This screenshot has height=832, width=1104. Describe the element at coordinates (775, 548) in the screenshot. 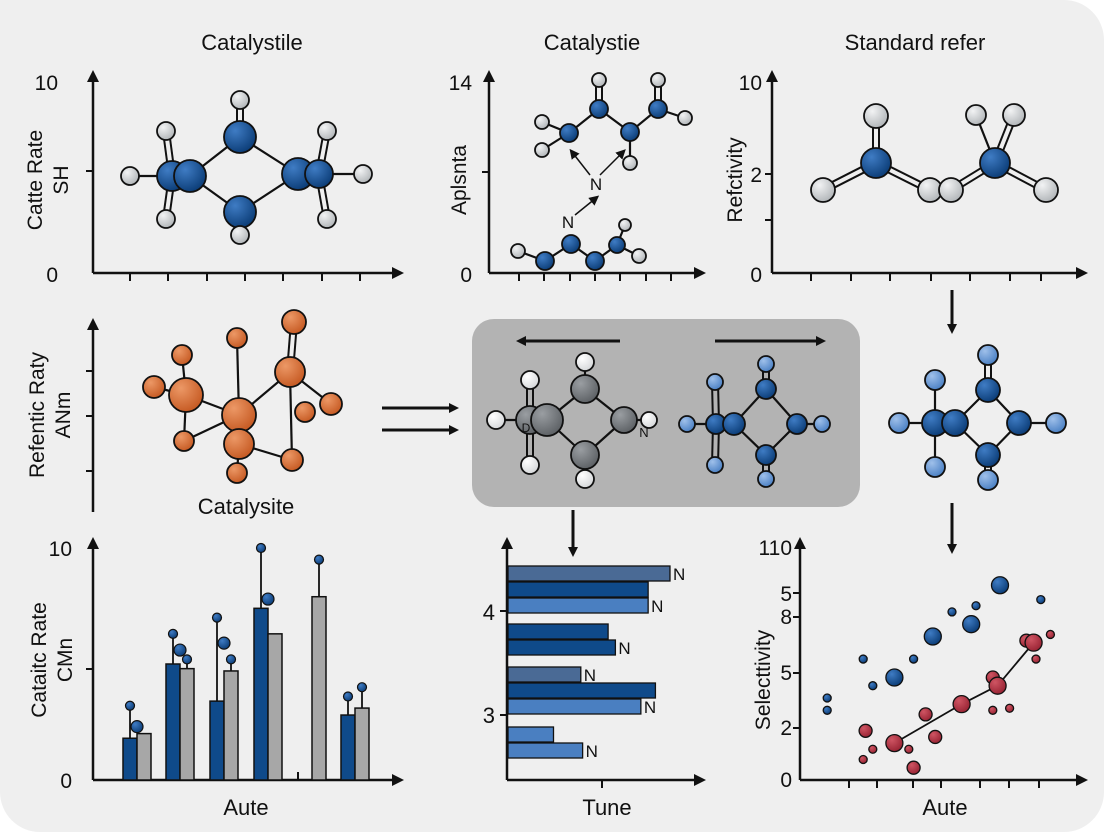

I see `y-tick-label: 110` at that location.